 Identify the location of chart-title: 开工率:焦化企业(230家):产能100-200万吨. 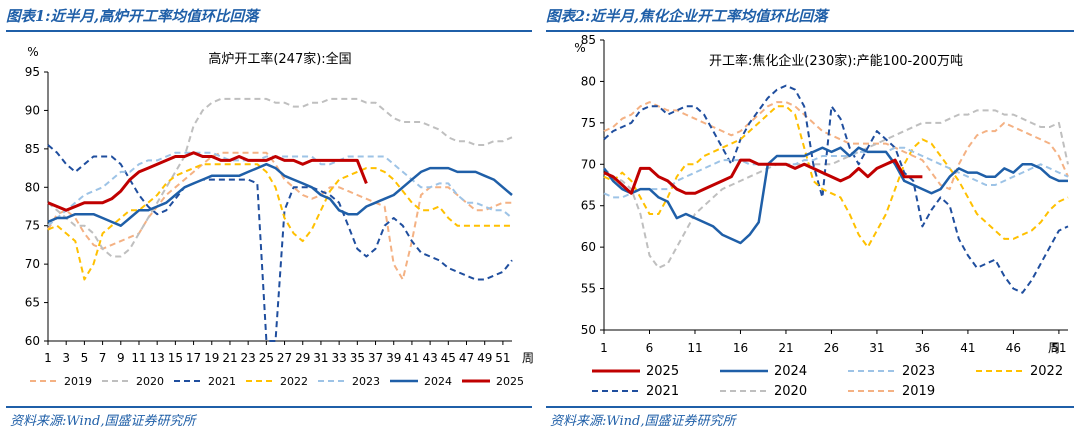
(836, 61).